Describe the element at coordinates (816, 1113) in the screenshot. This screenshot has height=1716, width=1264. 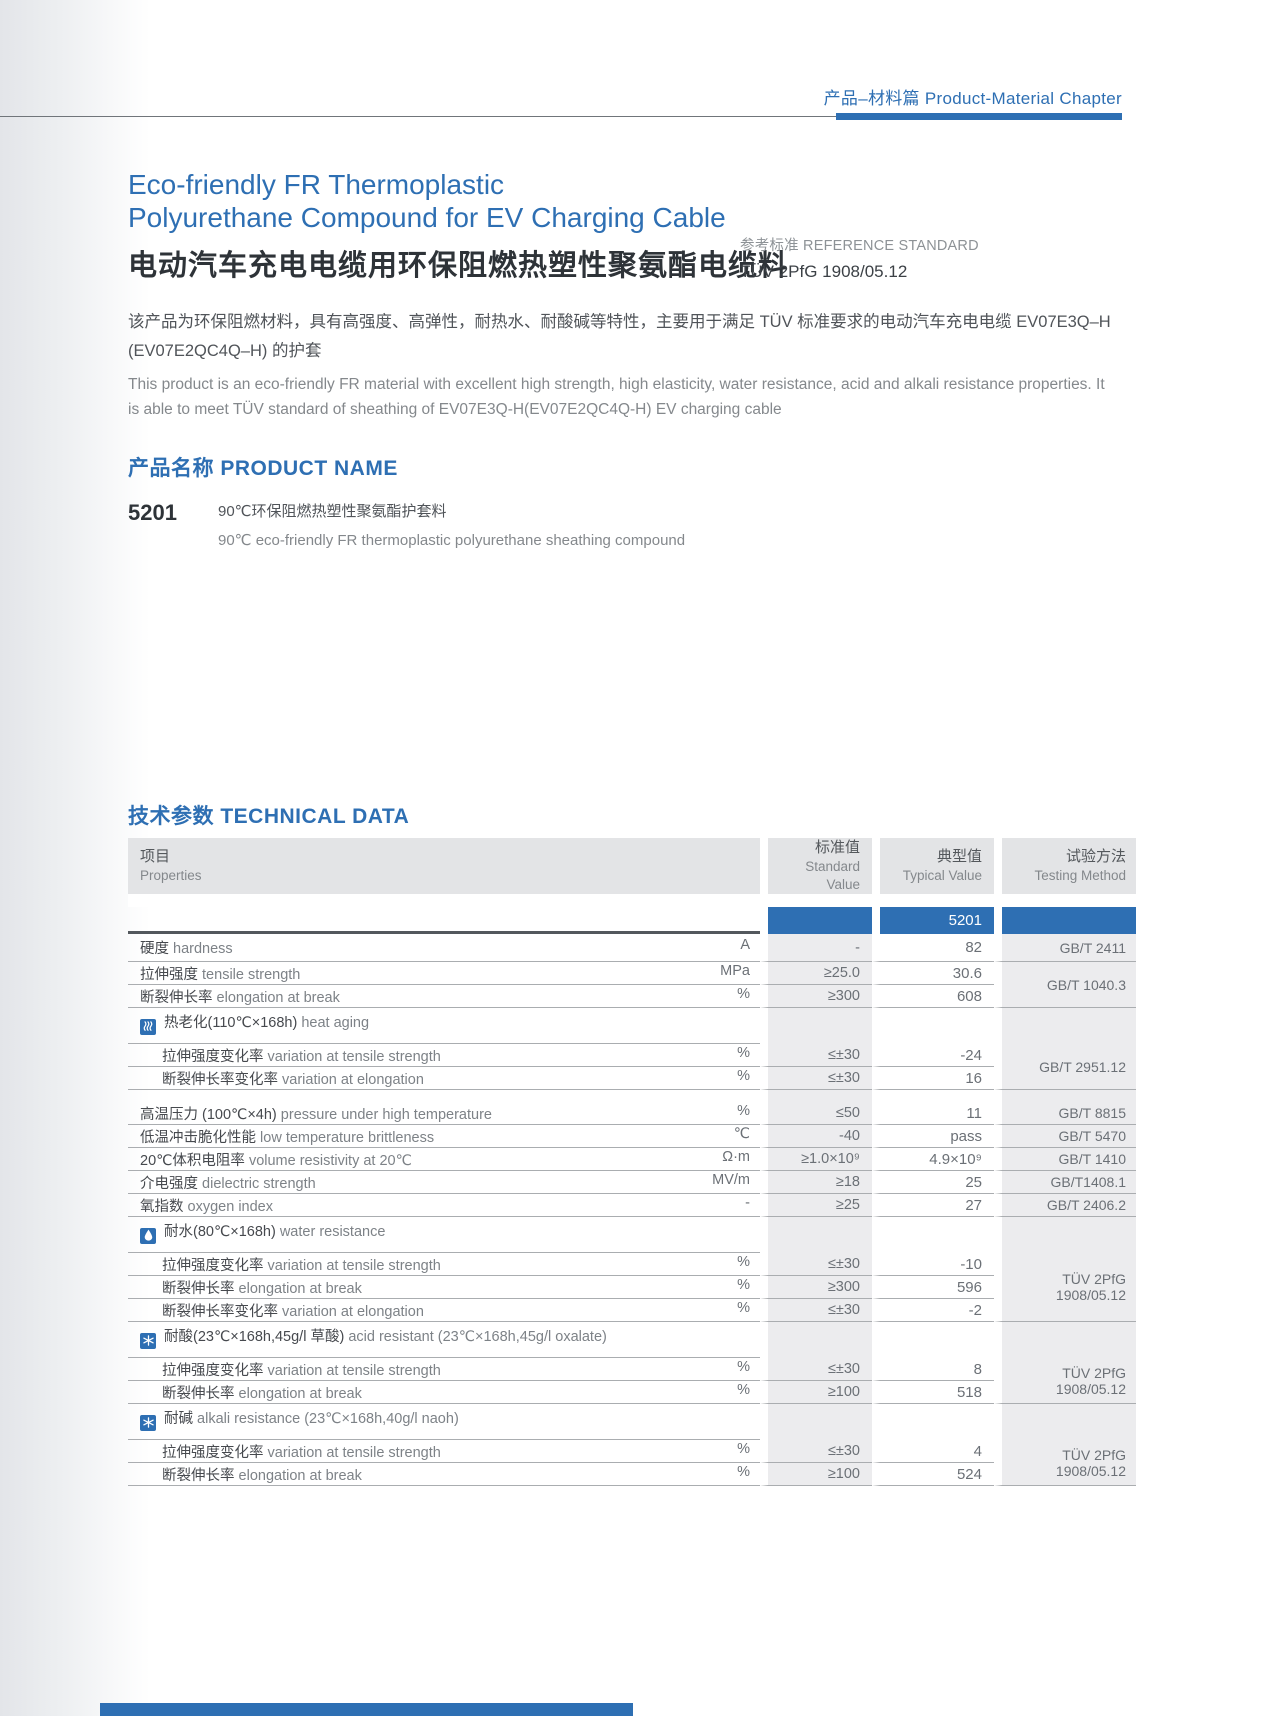
I see `standard-value-cell: ≤50` at that location.